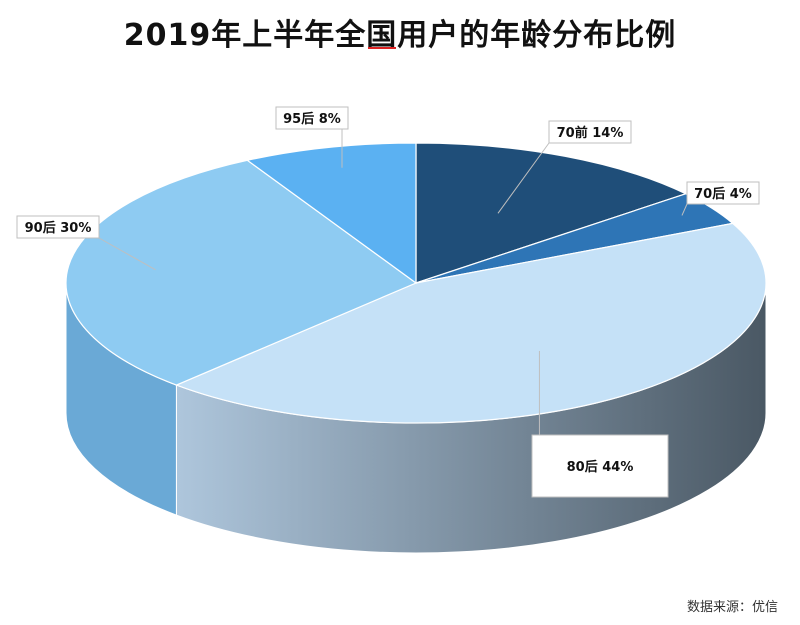 The width and height of the screenshot is (800, 625). I want to click on title-accent-underline, so click(382, 48).